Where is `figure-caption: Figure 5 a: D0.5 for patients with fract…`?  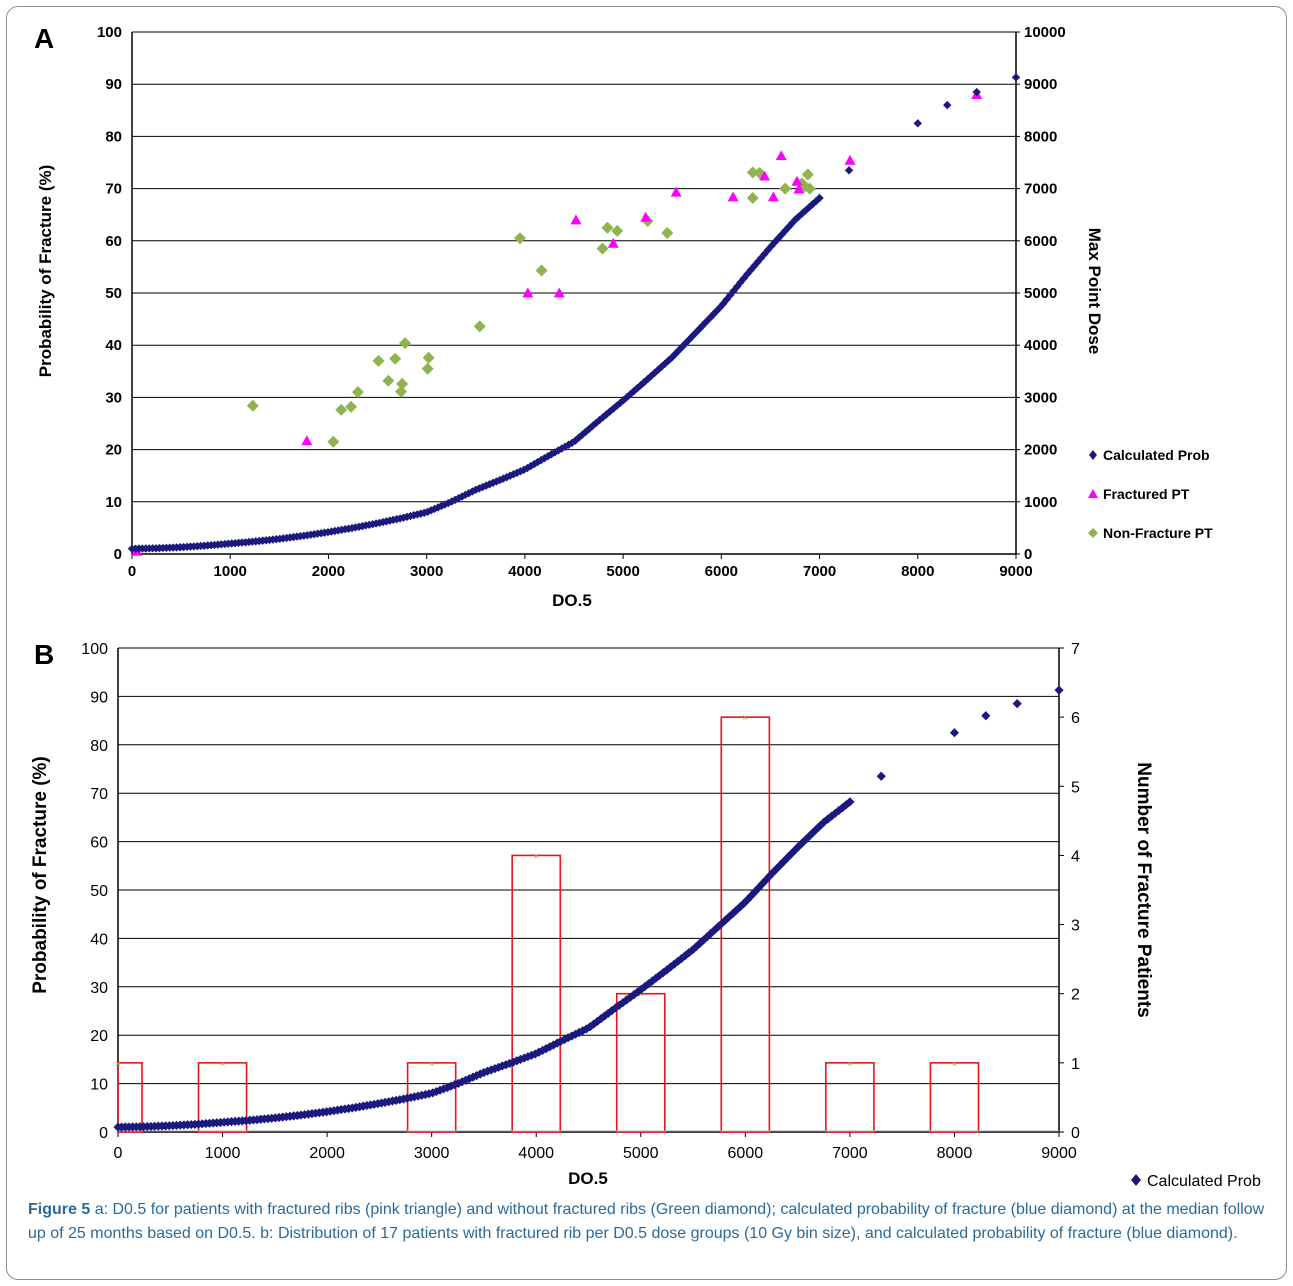
figure-caption: Figure 5 a: D0.5 for patients with fract… is located at coordinates (650, 1222).